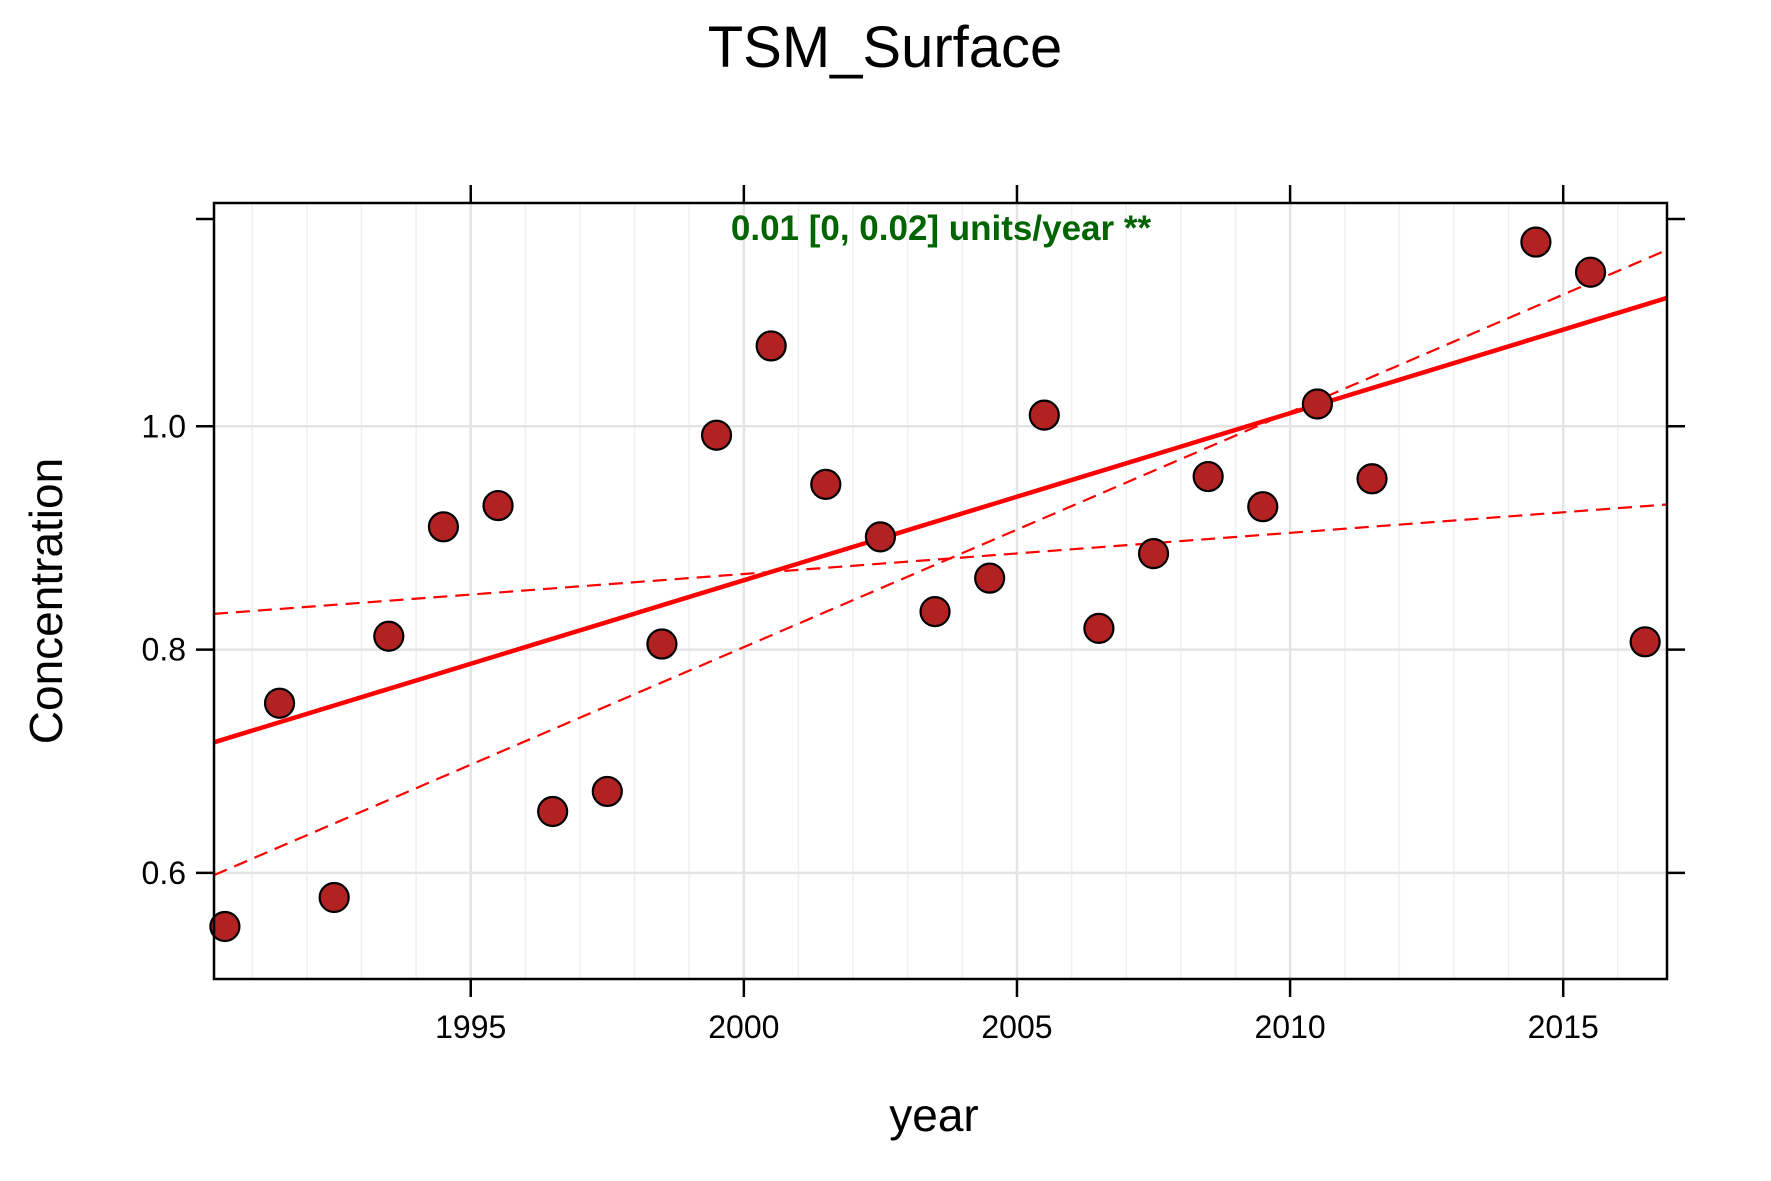 This screenshot has height=1181, width=1771. I want to click on chart-title: TSM_Surface, so click(885, 47).